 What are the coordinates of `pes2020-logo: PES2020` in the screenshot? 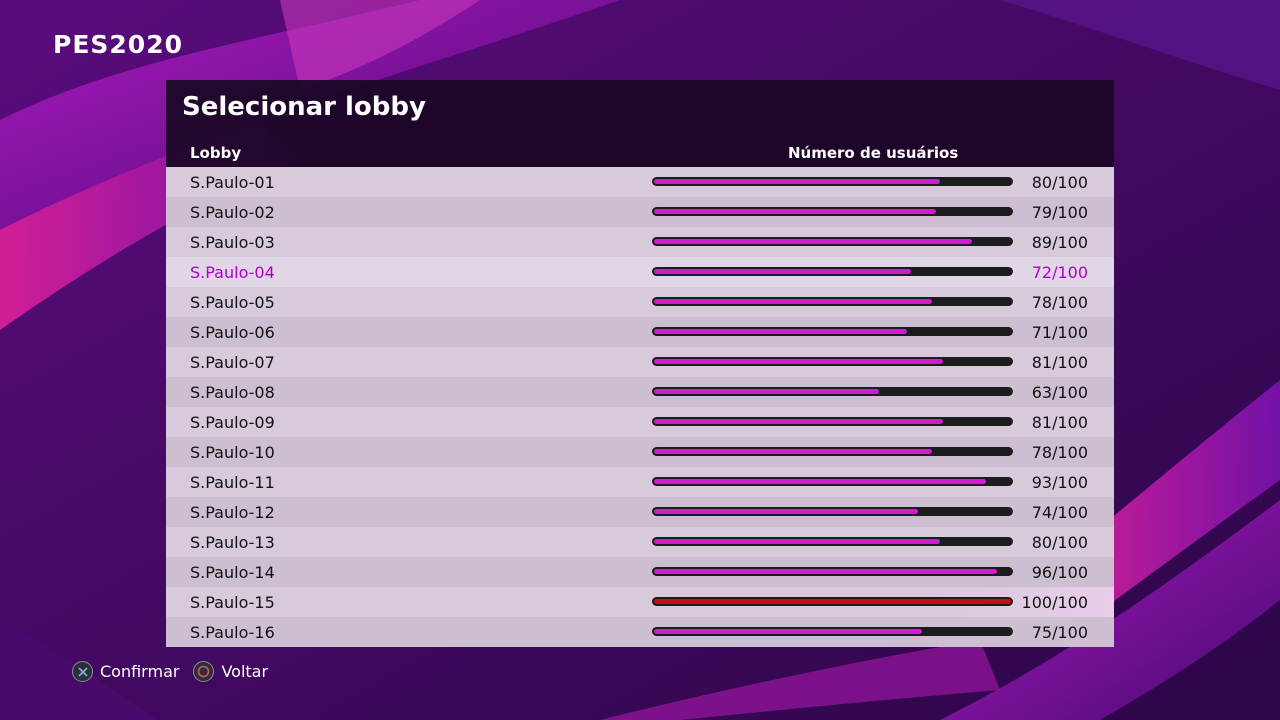 It's located at (118, 44).